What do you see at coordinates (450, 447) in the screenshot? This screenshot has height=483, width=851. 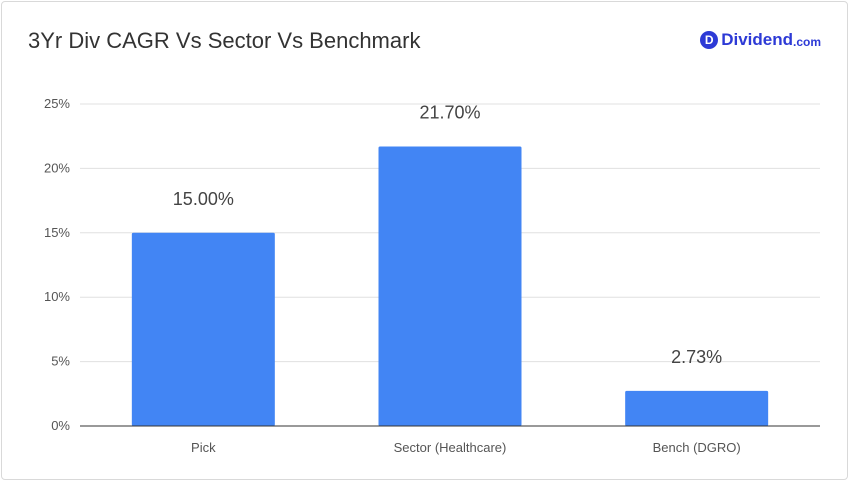 I see `x-tick-label: Sector (Healthcare)` at bounding box center [450, 447].